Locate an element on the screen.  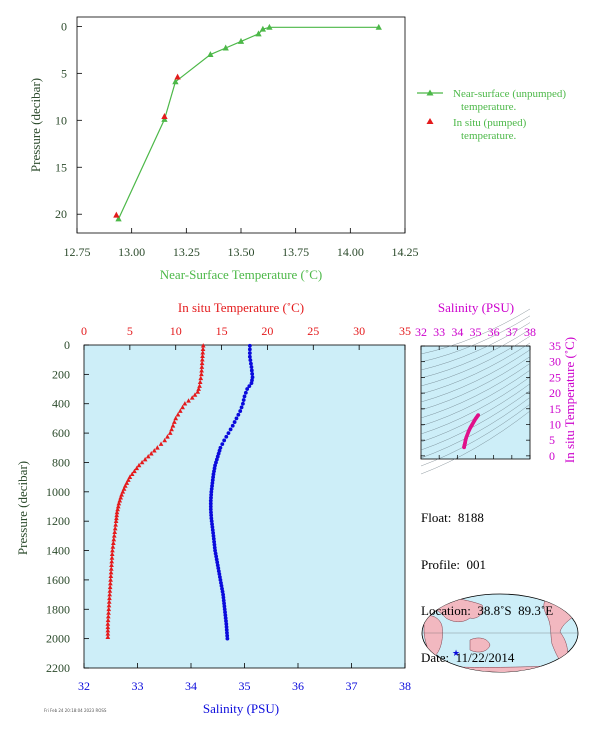
temperature-tick-label: 25 is located at coordinates (313, 331).